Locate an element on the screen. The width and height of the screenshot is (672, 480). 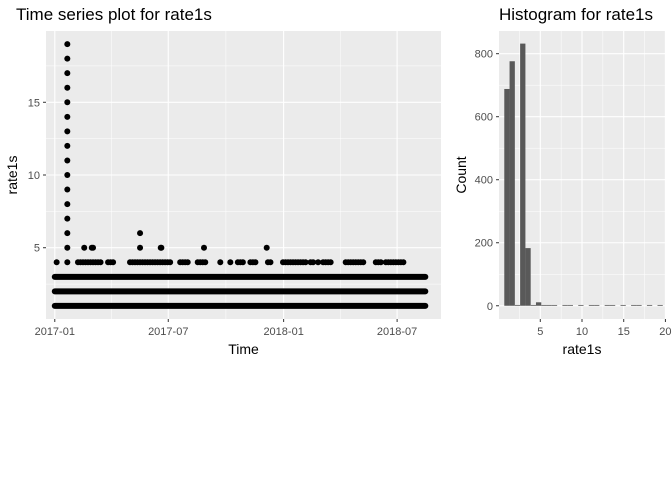
y-tick-label: 0 is located at coordinates (490, 307).